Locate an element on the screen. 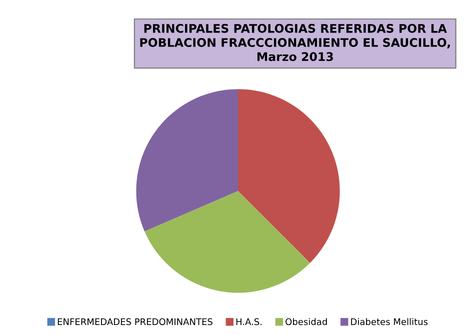 Image resolution: width=476 pixels, height=335 pixels. legend-label: Obesidad is located at coordinates (306, 322).